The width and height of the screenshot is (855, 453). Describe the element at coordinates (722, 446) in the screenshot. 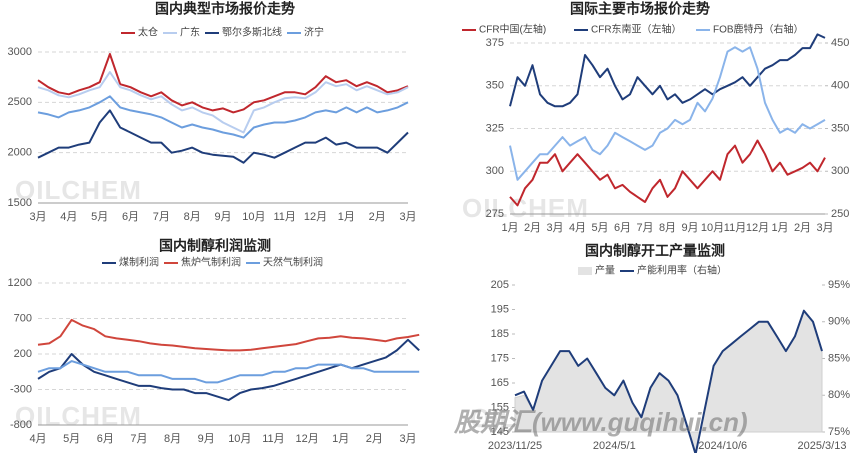

I see `x-tick-label: 2024/10/6` at that location.